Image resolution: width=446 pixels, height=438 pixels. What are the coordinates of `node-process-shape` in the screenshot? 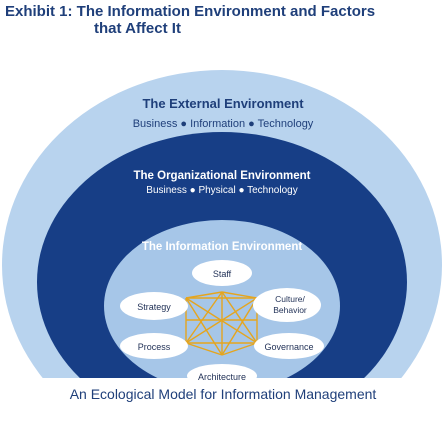 It's located at (154, 346).